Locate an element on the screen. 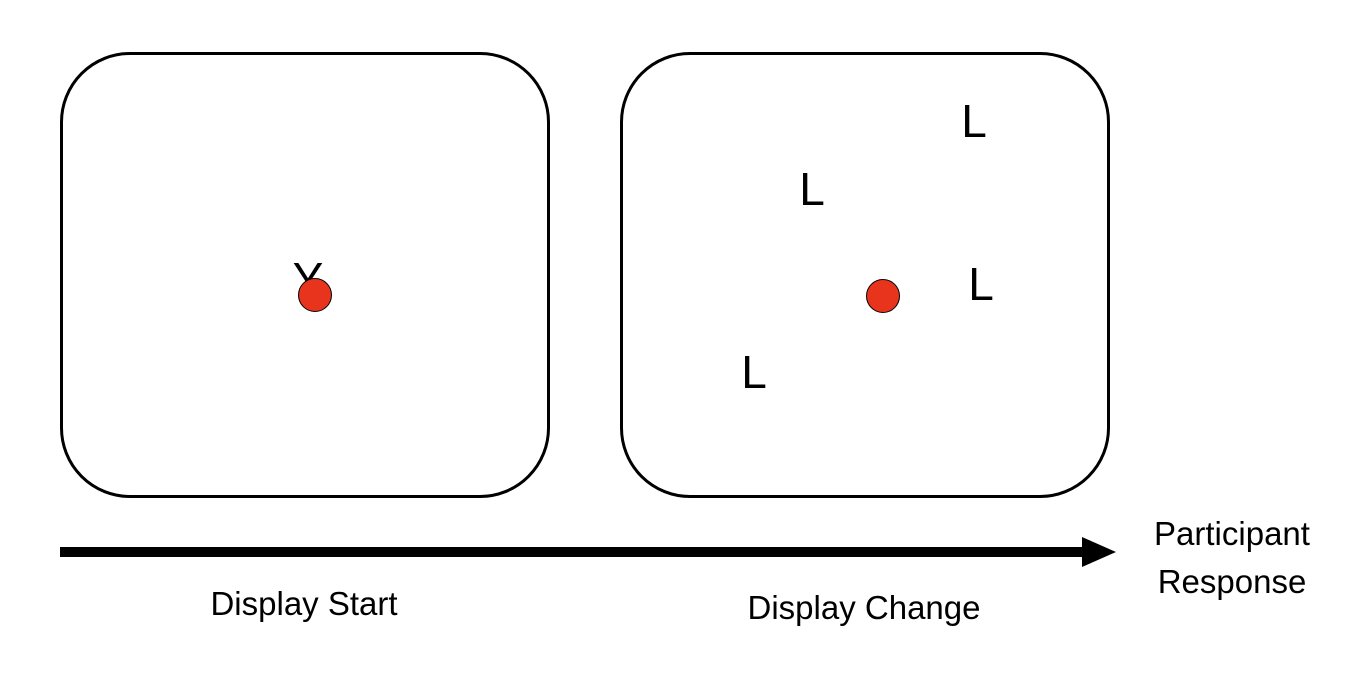 The height and width of the screenshot is (688, 1356). display-change-label: Display Change is located at coordinates (864, 607).